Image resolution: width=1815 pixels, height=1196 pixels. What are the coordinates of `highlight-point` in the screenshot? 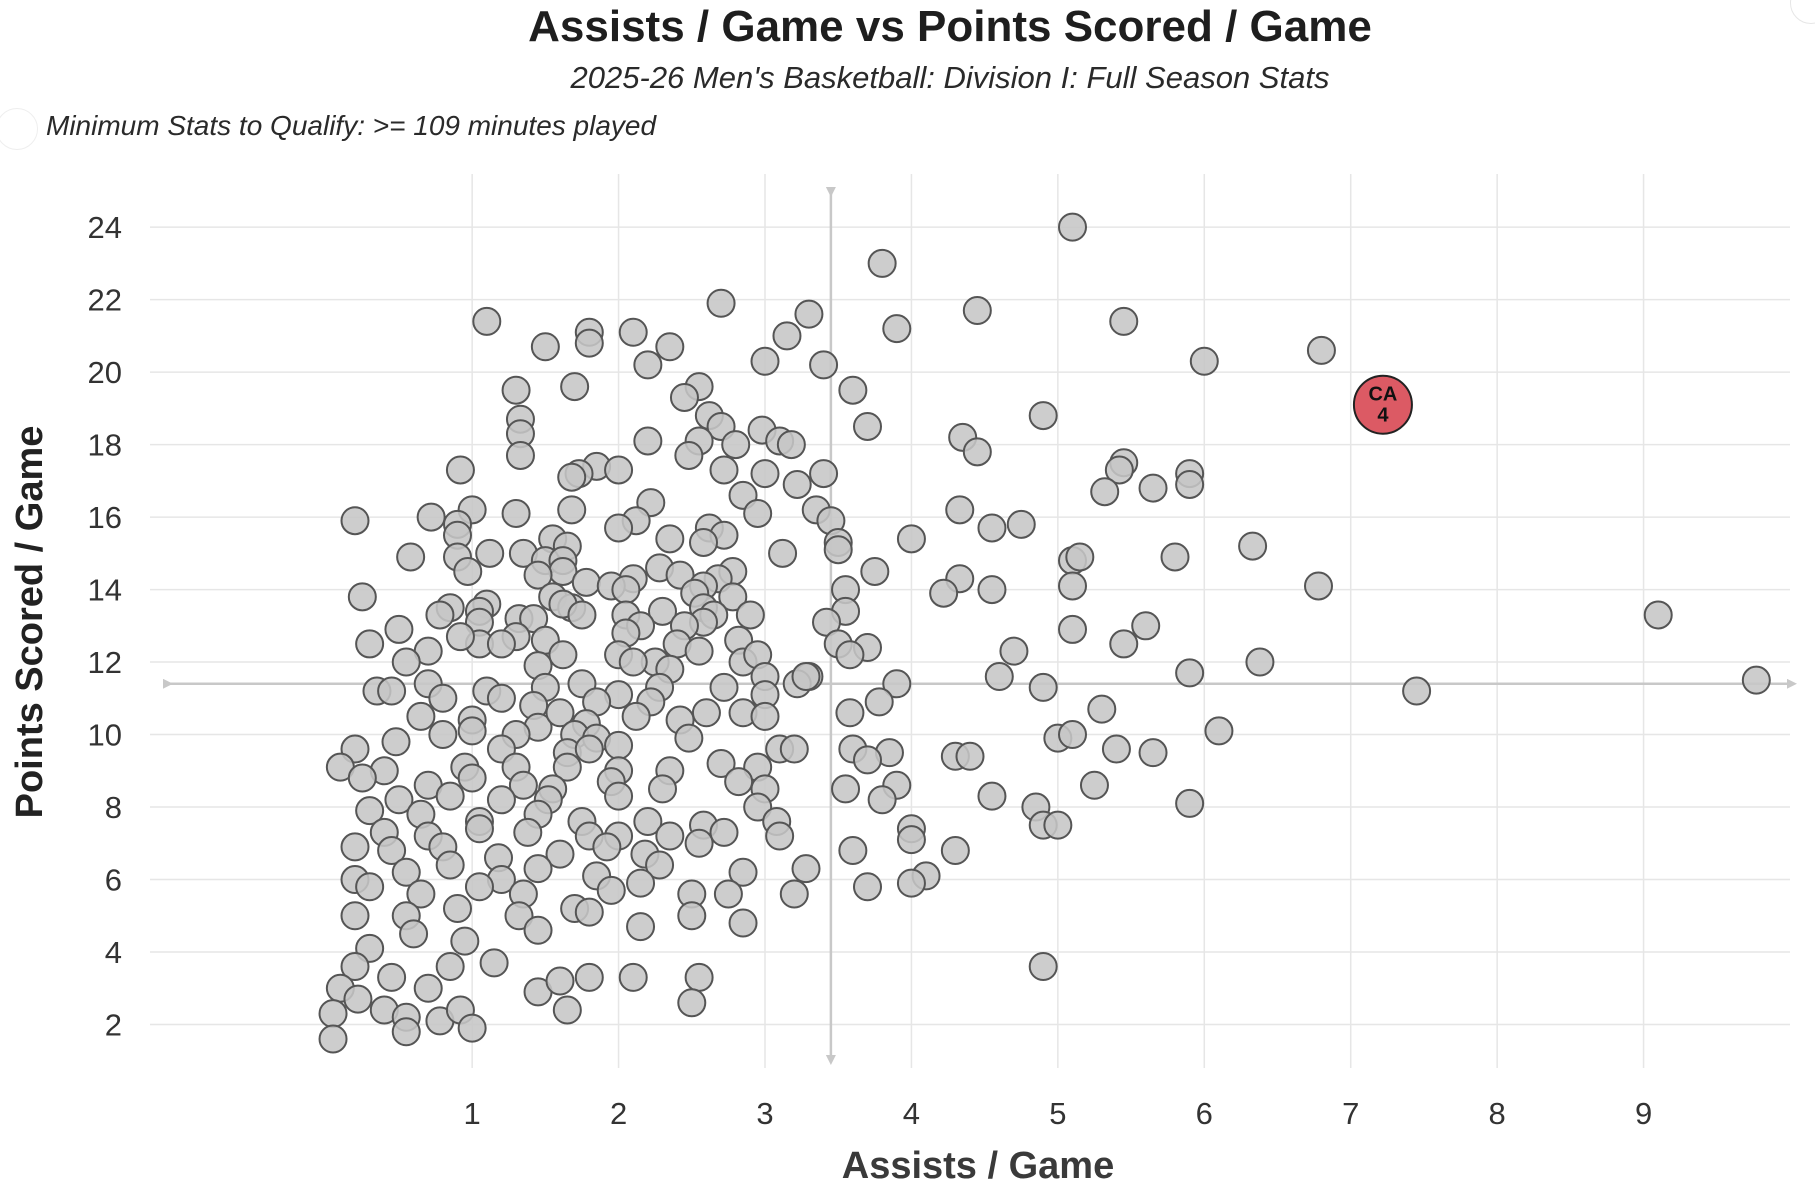 It's located at (1382, 404).